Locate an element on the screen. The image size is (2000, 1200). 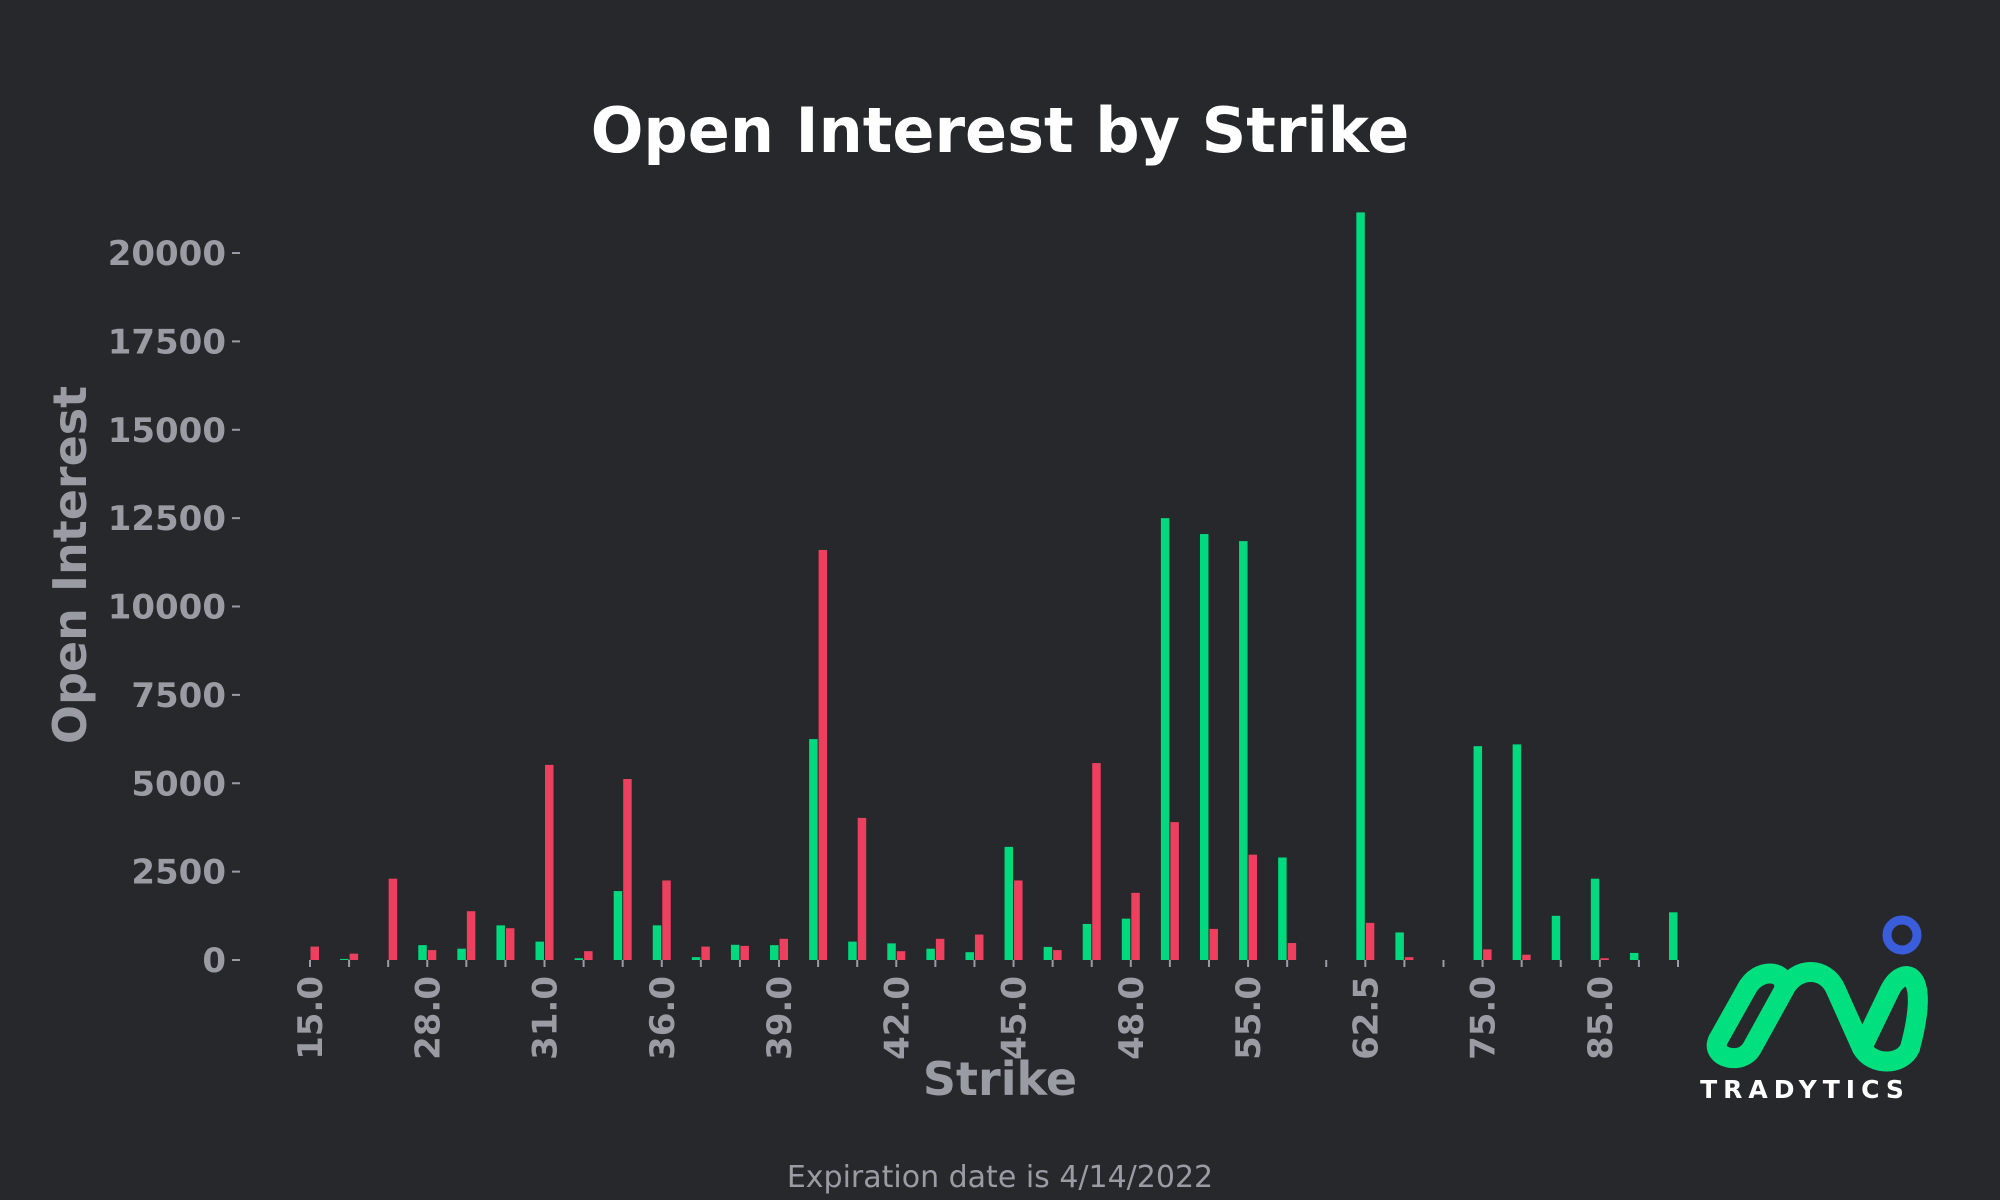
y-tick-label: 2500 is located at coordinates (178, 873).